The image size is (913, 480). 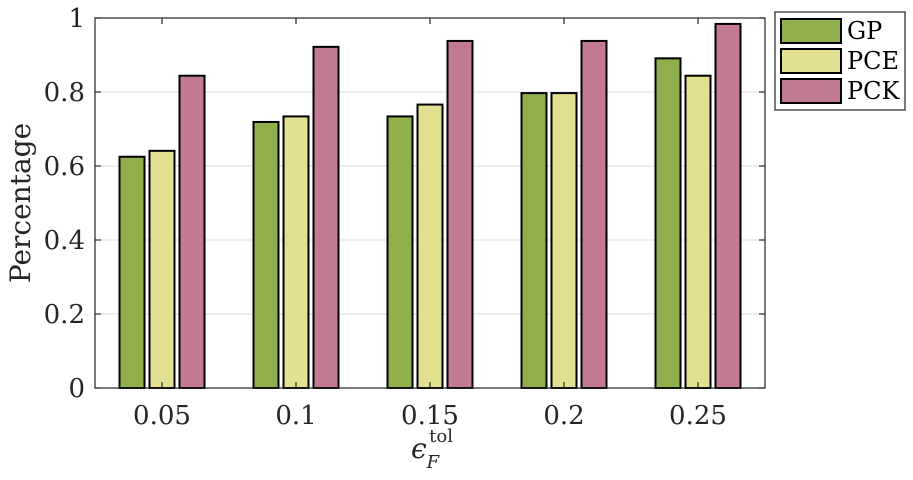 What do you see at coordinates (564, 241) in the screenshot?
I see `bar-pce-0.2` at bounding box center [564, 241].